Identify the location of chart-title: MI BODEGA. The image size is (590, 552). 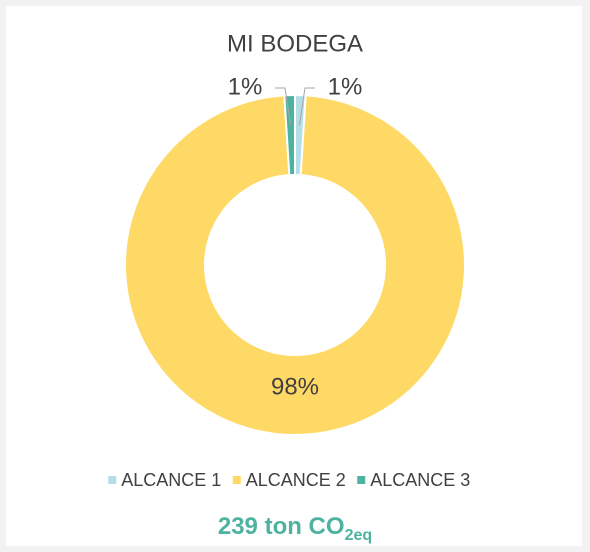
(295, 43).